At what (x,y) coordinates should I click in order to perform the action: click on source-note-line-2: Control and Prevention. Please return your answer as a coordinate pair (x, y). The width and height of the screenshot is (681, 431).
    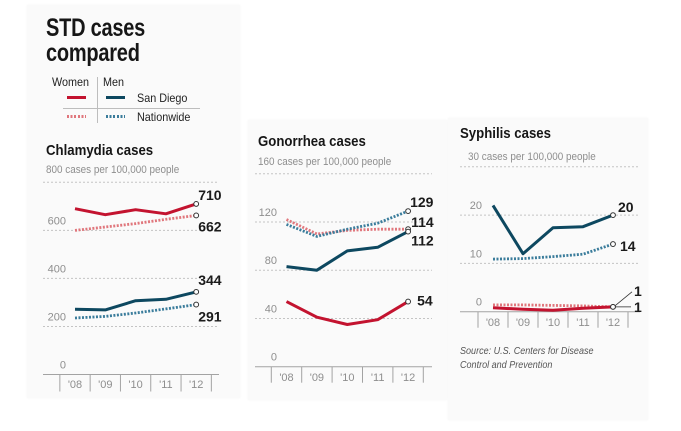
    Looking at the image, I should click on (506, 365).